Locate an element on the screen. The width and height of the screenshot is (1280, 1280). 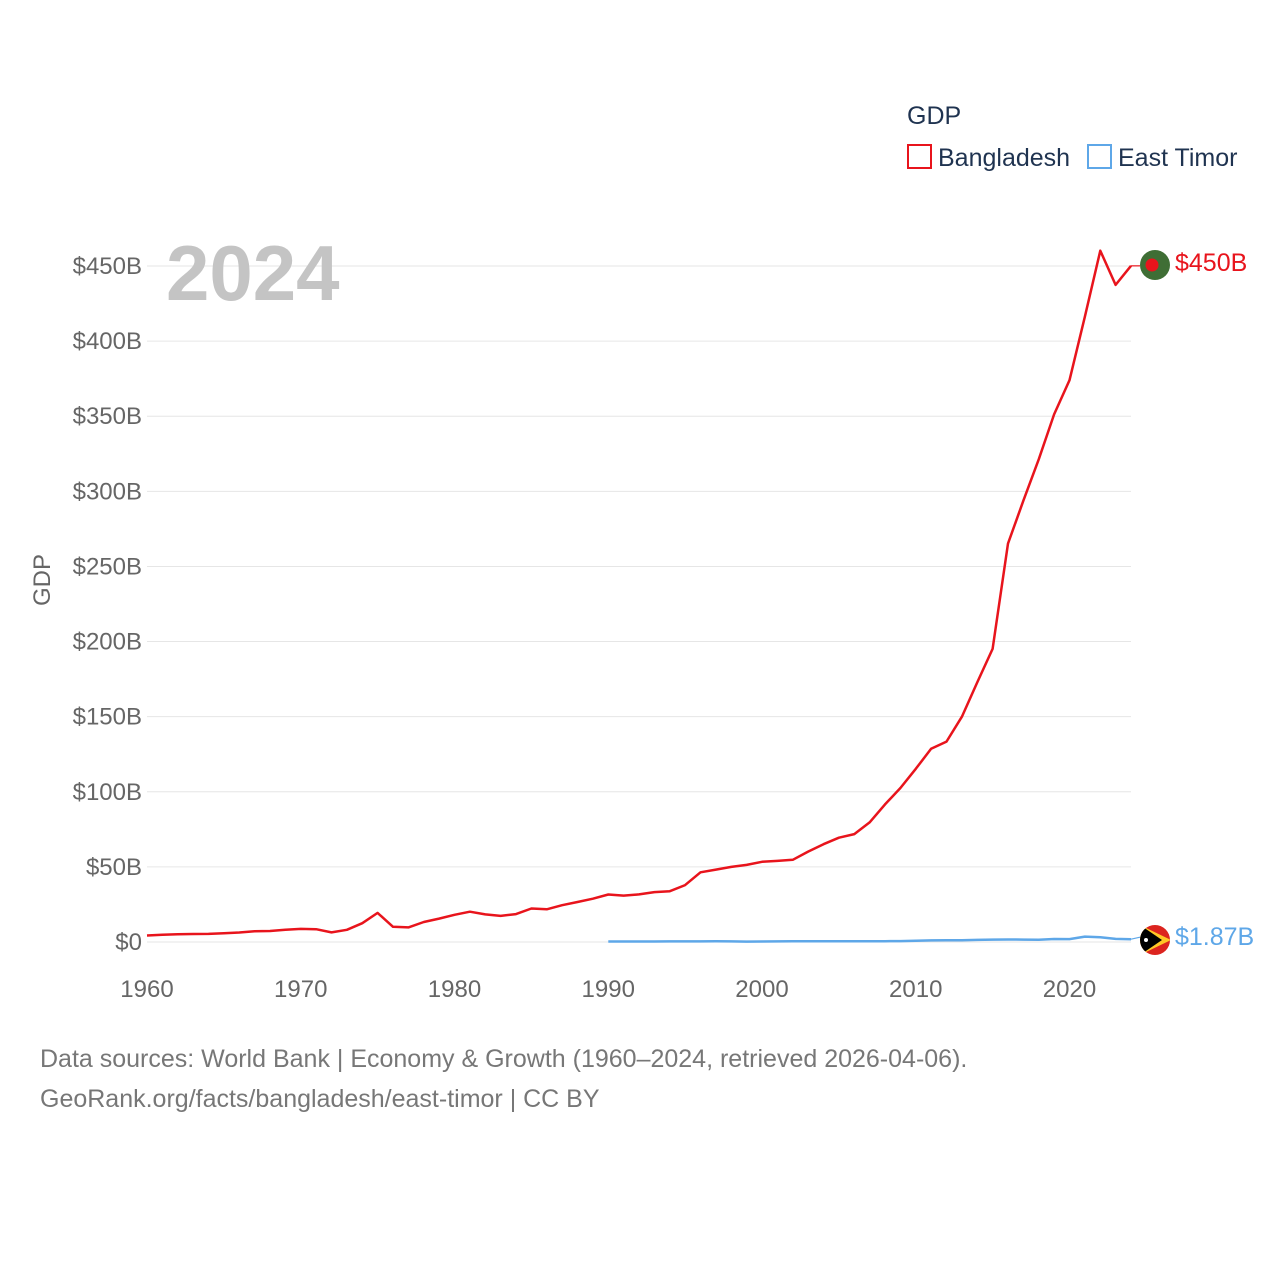
east-timor-flag-icon is located at coordinates (1155, 940).